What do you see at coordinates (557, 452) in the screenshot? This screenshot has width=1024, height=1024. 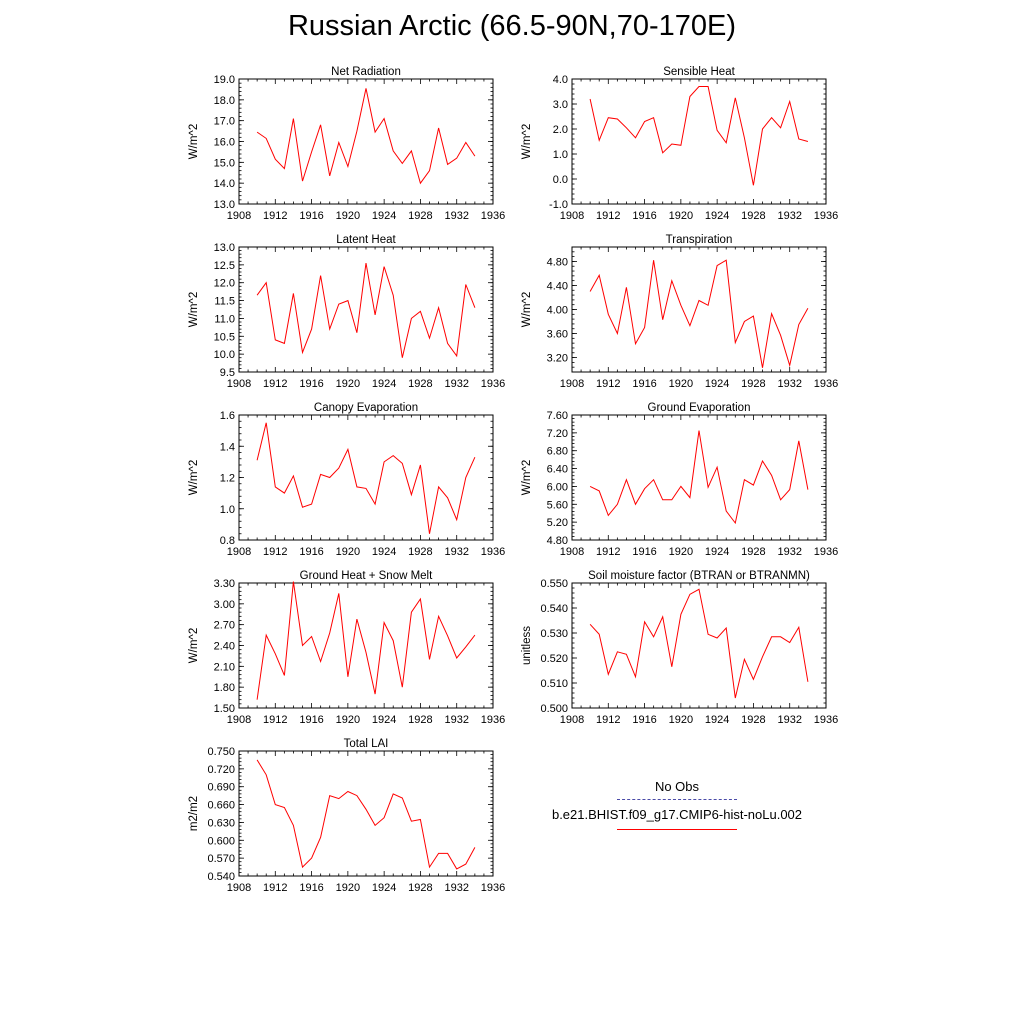 I see `y-tick-label: 6.80` at bounding box center [557, 452].